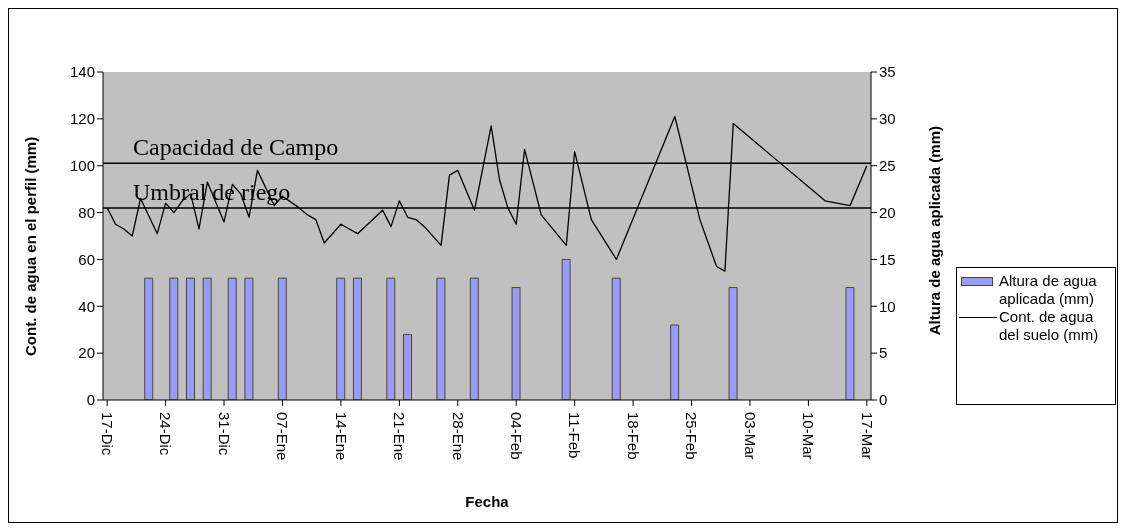  What do you see at coordinates (283, 436) in the screenshot?
I see `x-tick-label: 07-Ene` at bounding box center [283, 436].